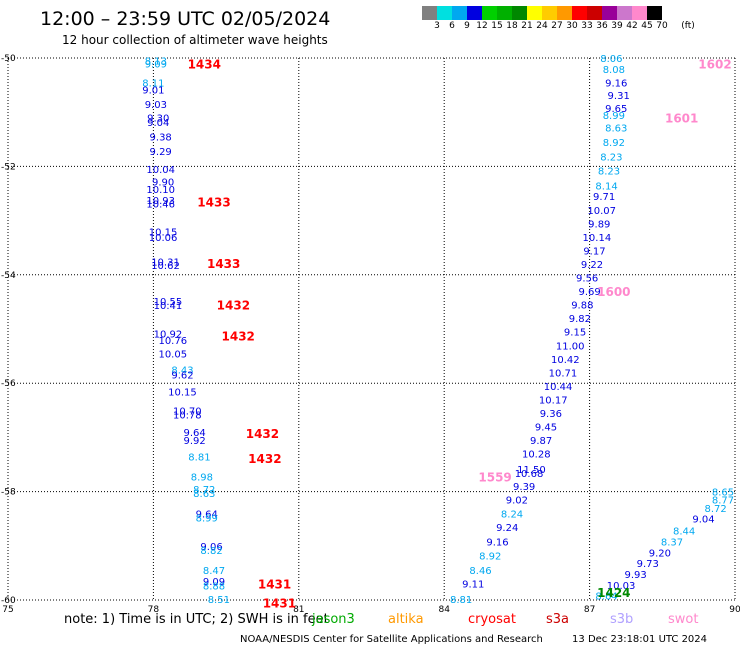  I want to click on wave-height-value: 8.08, so click(614, 70).